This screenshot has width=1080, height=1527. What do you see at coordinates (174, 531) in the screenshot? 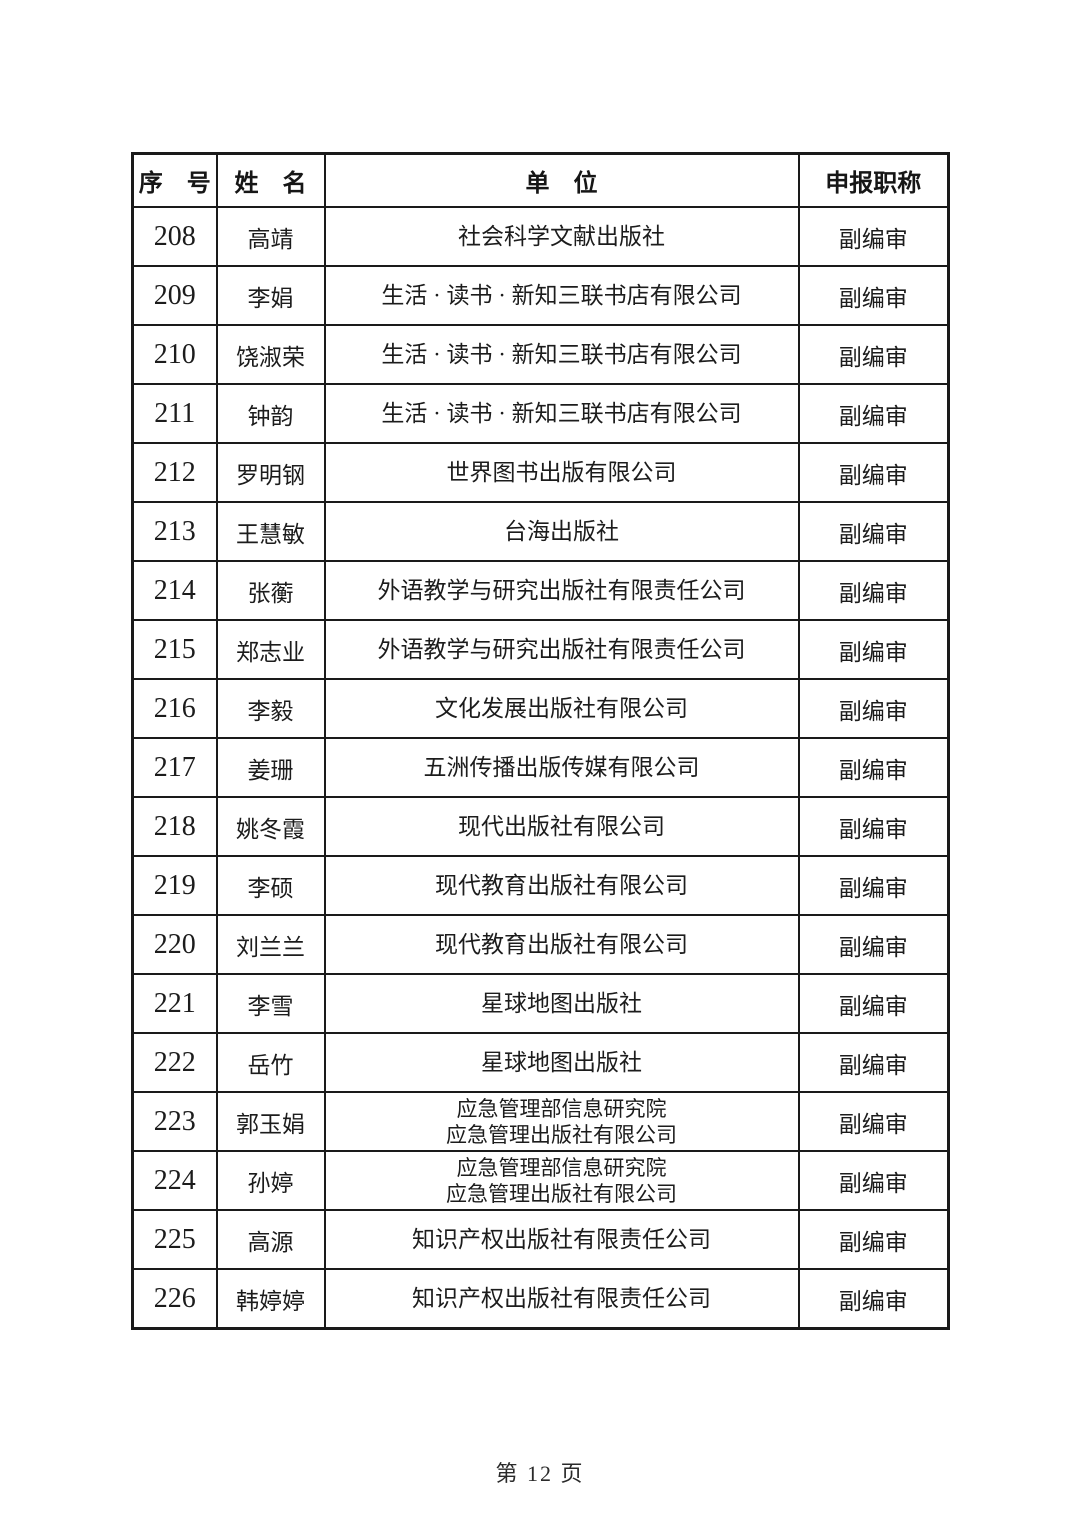
I see `cell-serial-number: 213` at bounding box center [174, 531].